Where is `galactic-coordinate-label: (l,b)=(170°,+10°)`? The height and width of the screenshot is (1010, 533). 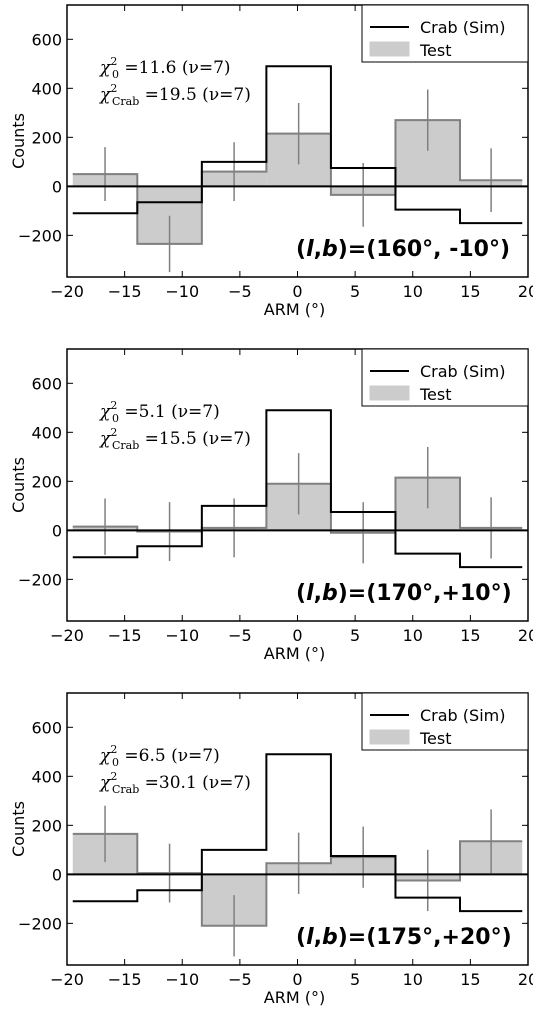
galactic-coordinate-label: (l,b)=(170°,+10°) is located at coordinates (404, 593).